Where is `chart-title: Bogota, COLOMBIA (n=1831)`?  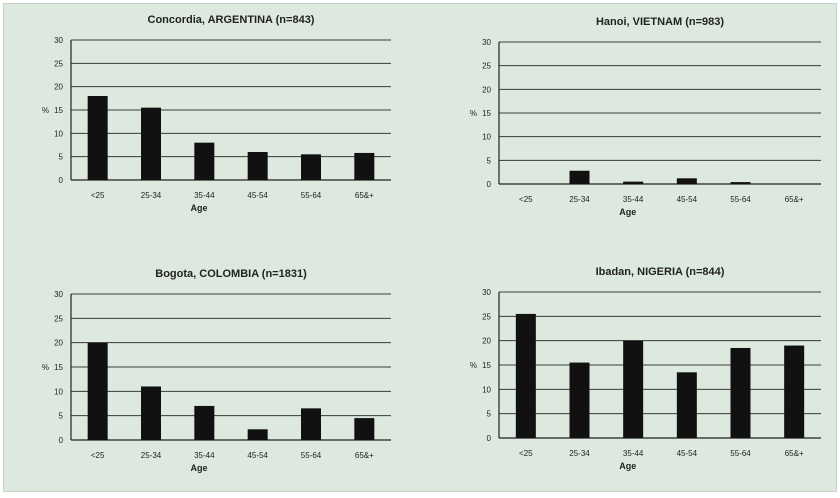 chart-title: Bogota, COLOMBIA (n=1831) is located at coordinates (231, 274).